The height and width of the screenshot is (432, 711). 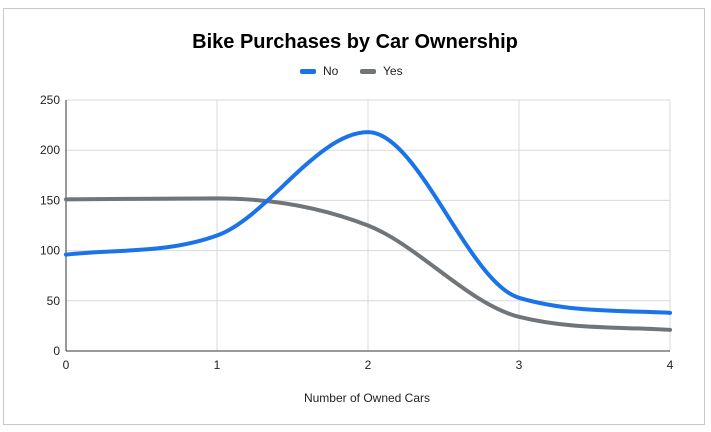 I want to click on legend: No Yes, so click(x=351, y=71).